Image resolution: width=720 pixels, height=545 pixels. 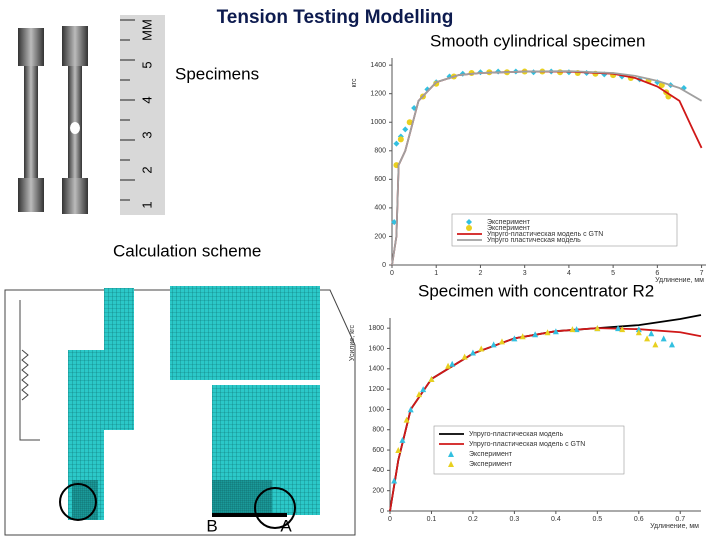 I want to click on x-tick-label: 0.7, so click(x=680, y=519).